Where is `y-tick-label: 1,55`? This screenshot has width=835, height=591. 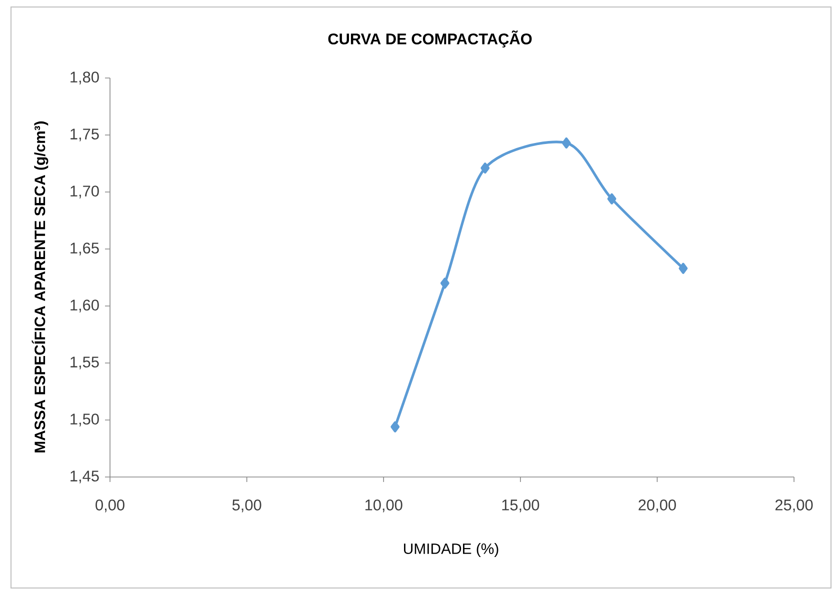 y-tick-label: 1,55 is located at coordinates (84, 363).